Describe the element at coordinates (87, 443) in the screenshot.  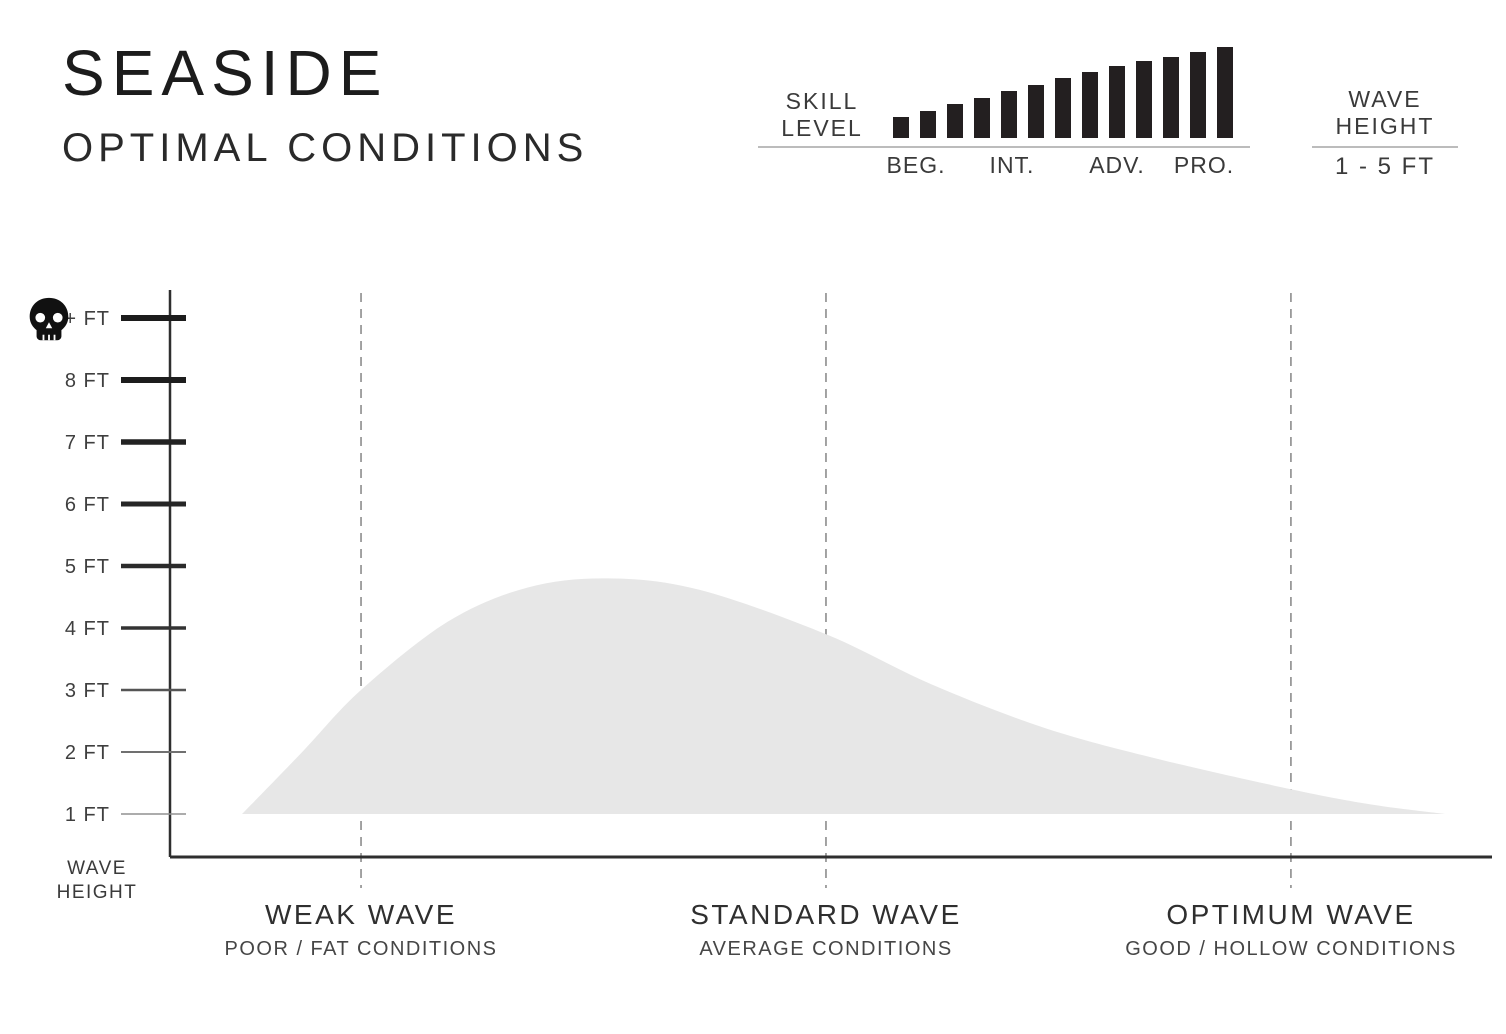
I see `y-tick-label: 7 FT` at that location.